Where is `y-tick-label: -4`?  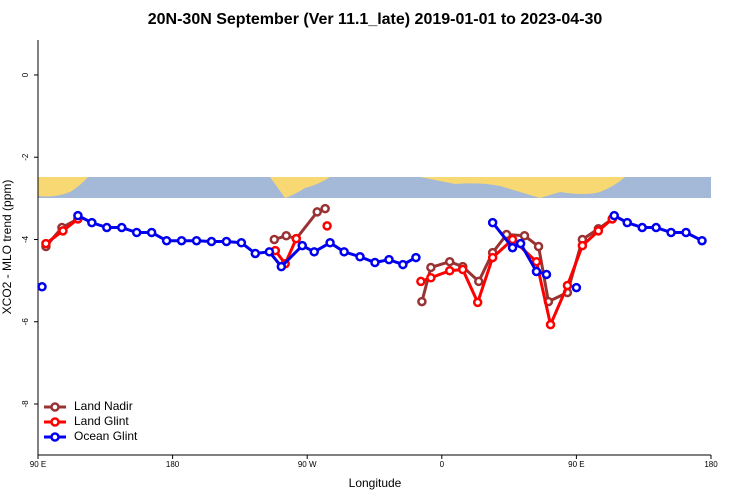
y-tick-label: -4 is located at coordinates (25, 239).